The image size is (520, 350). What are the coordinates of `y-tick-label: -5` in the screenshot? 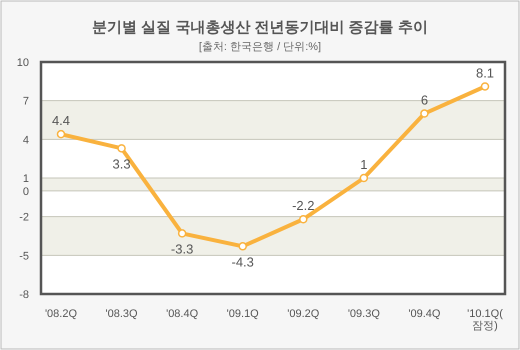 It's located at (24, 256).